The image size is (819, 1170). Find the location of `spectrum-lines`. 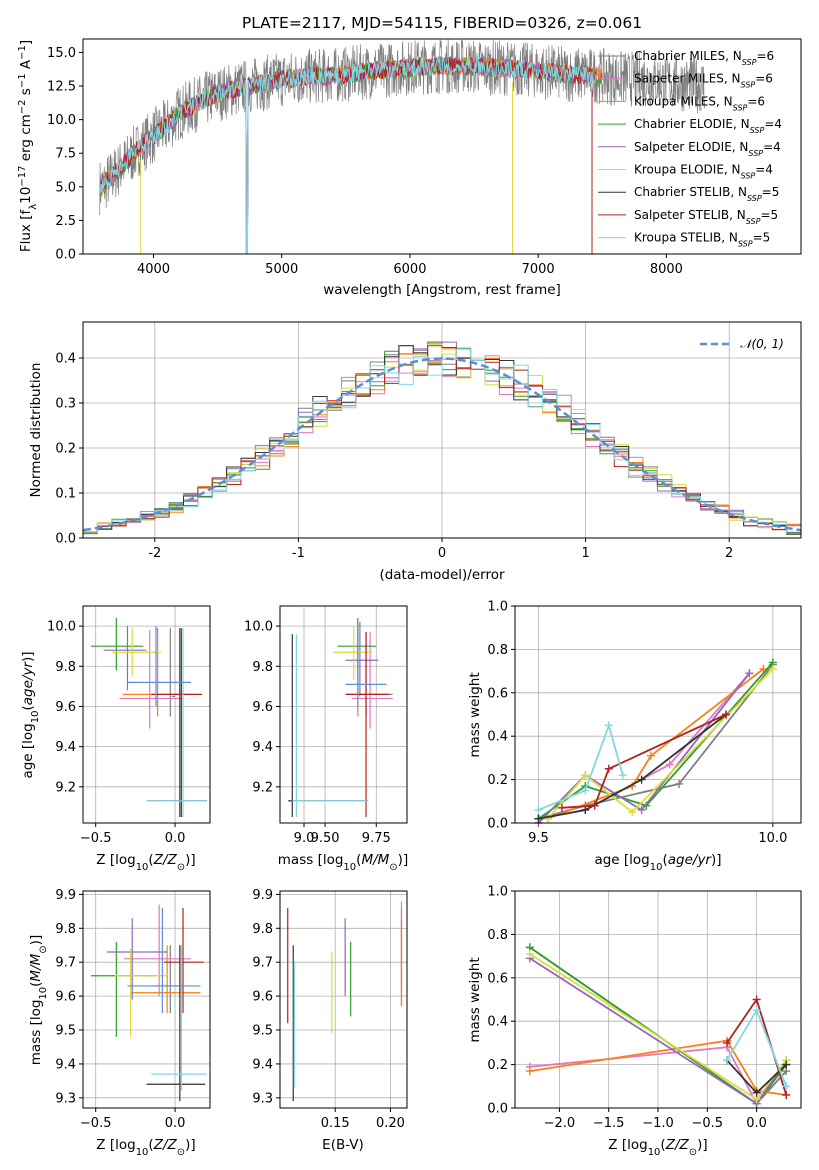

spectrum-lines is located at coordinates (402, 146).